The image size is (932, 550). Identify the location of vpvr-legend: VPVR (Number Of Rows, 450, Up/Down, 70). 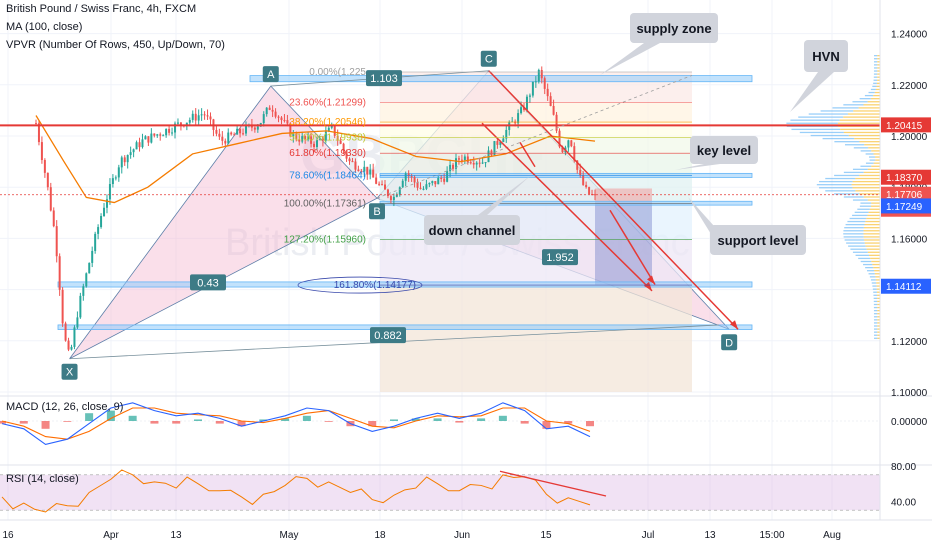
(115, 45).